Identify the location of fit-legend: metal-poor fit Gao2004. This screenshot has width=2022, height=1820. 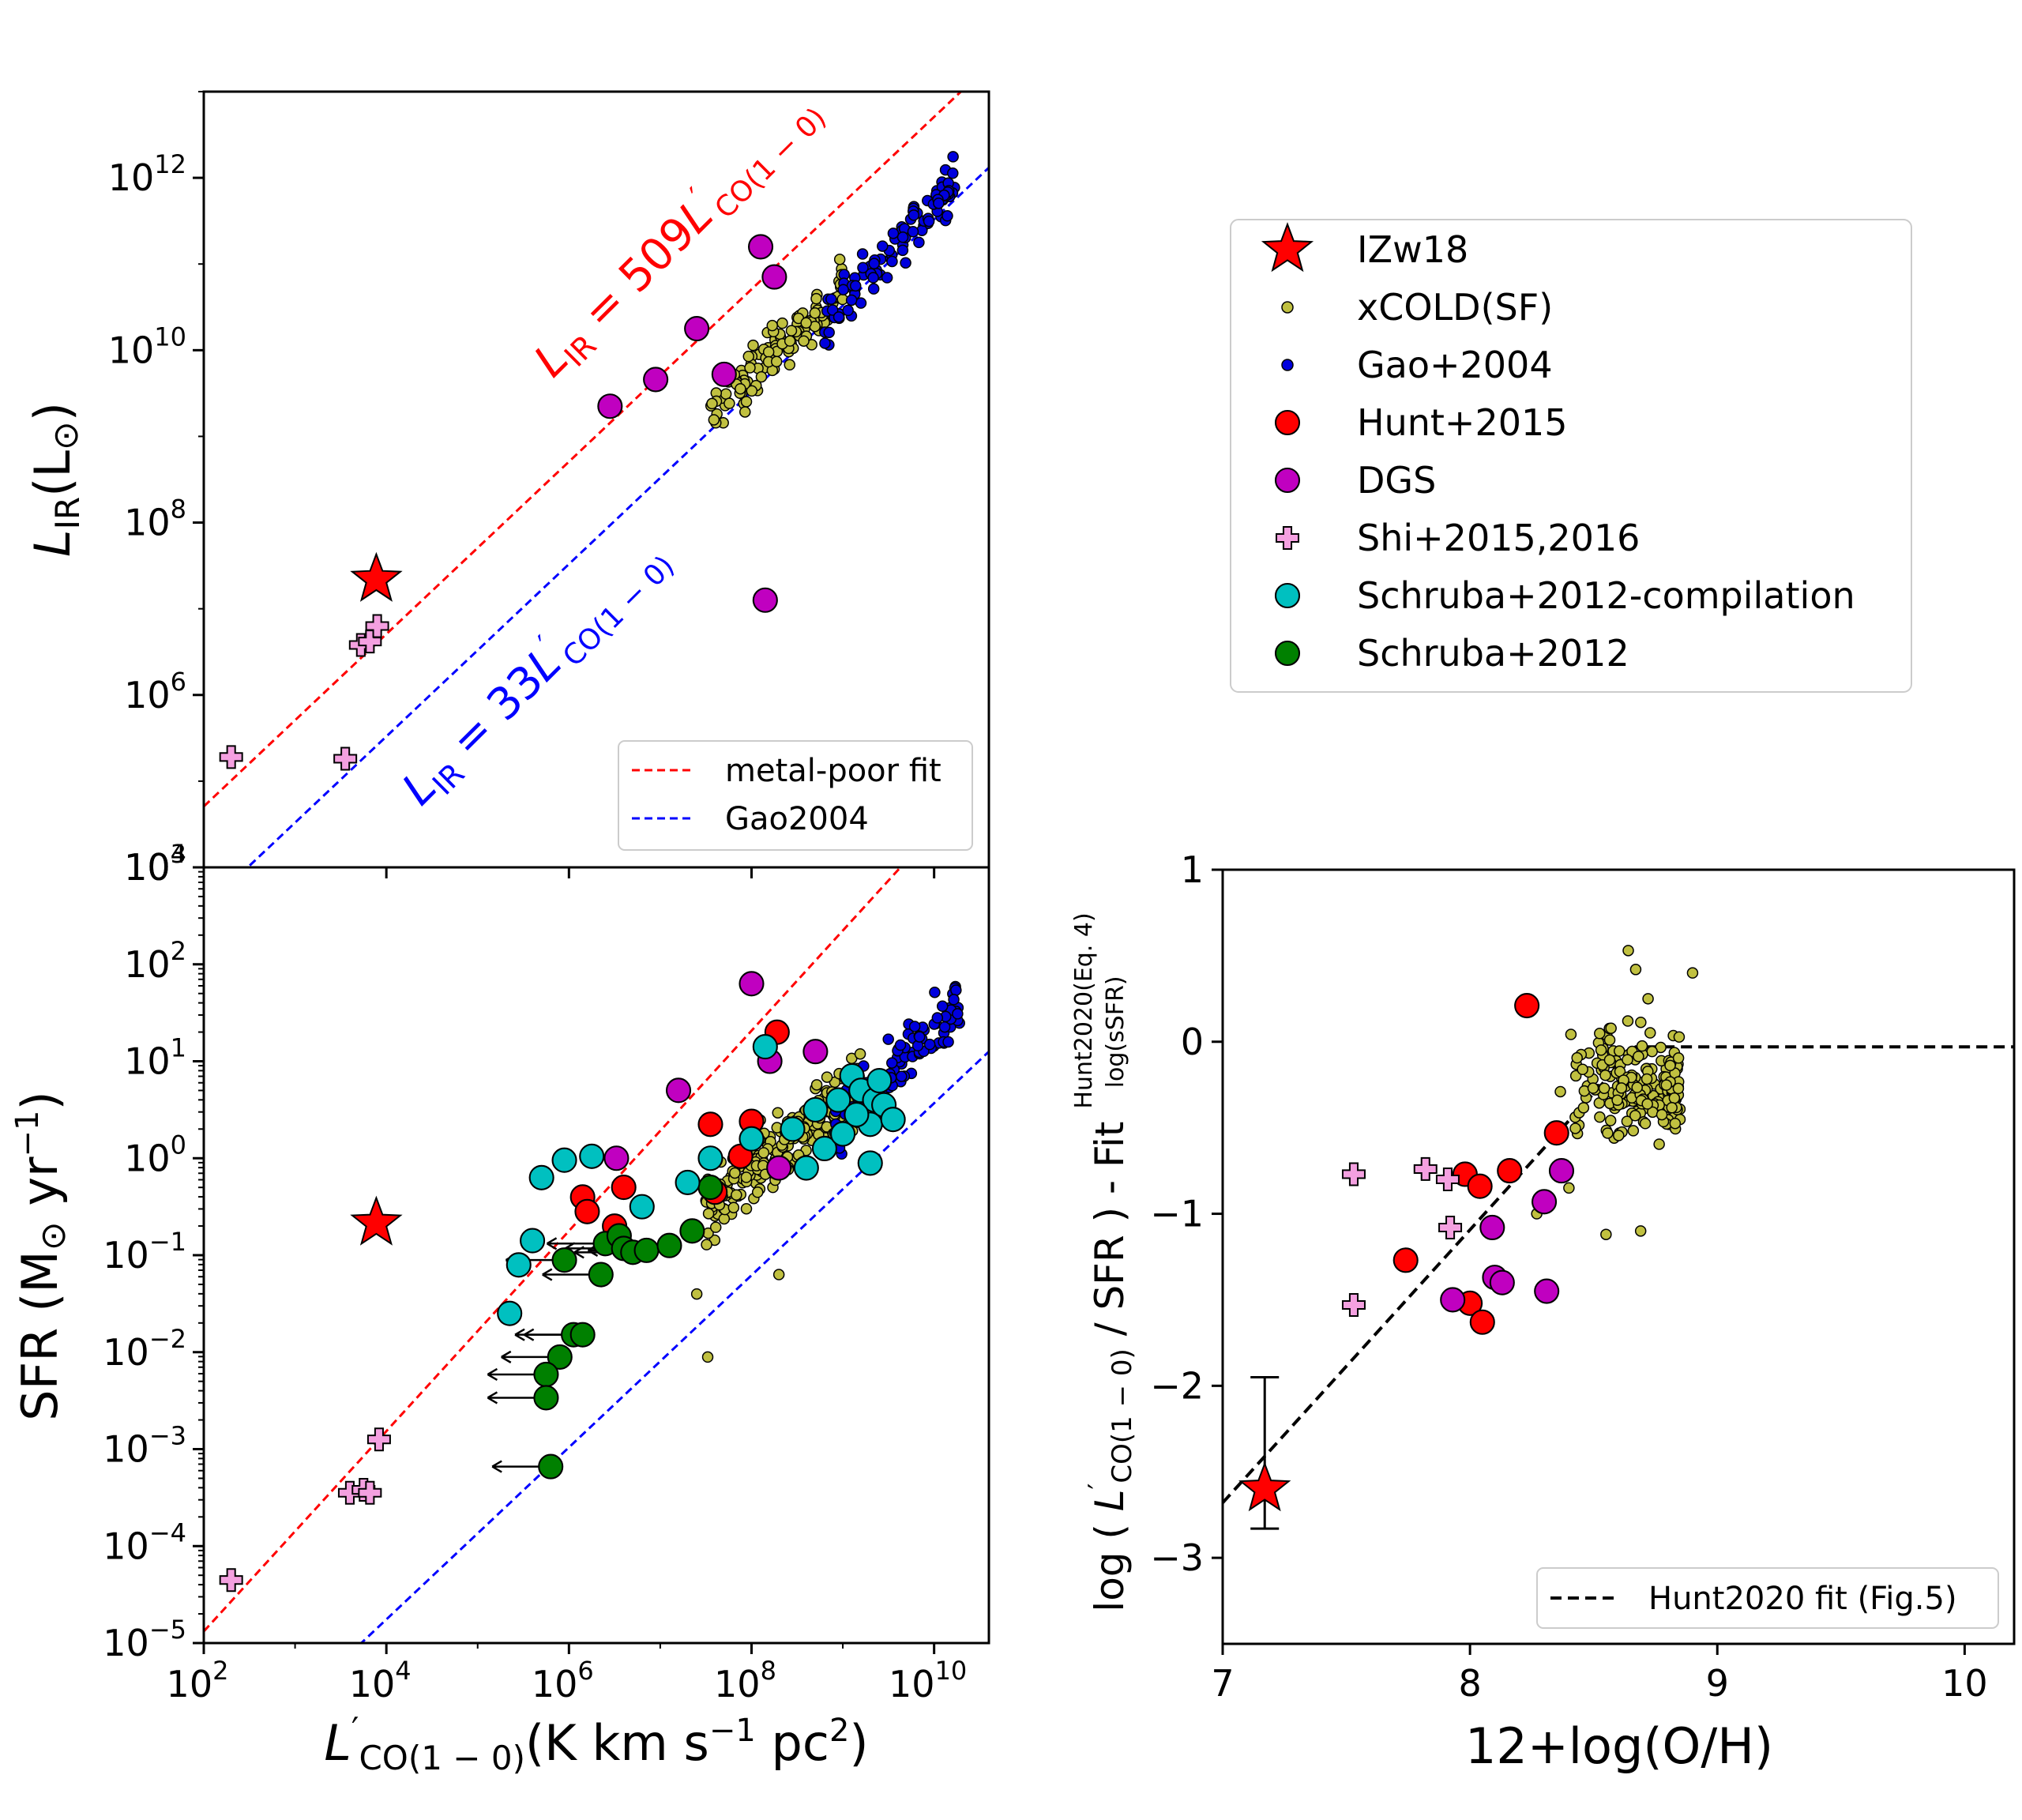
(795, 795).